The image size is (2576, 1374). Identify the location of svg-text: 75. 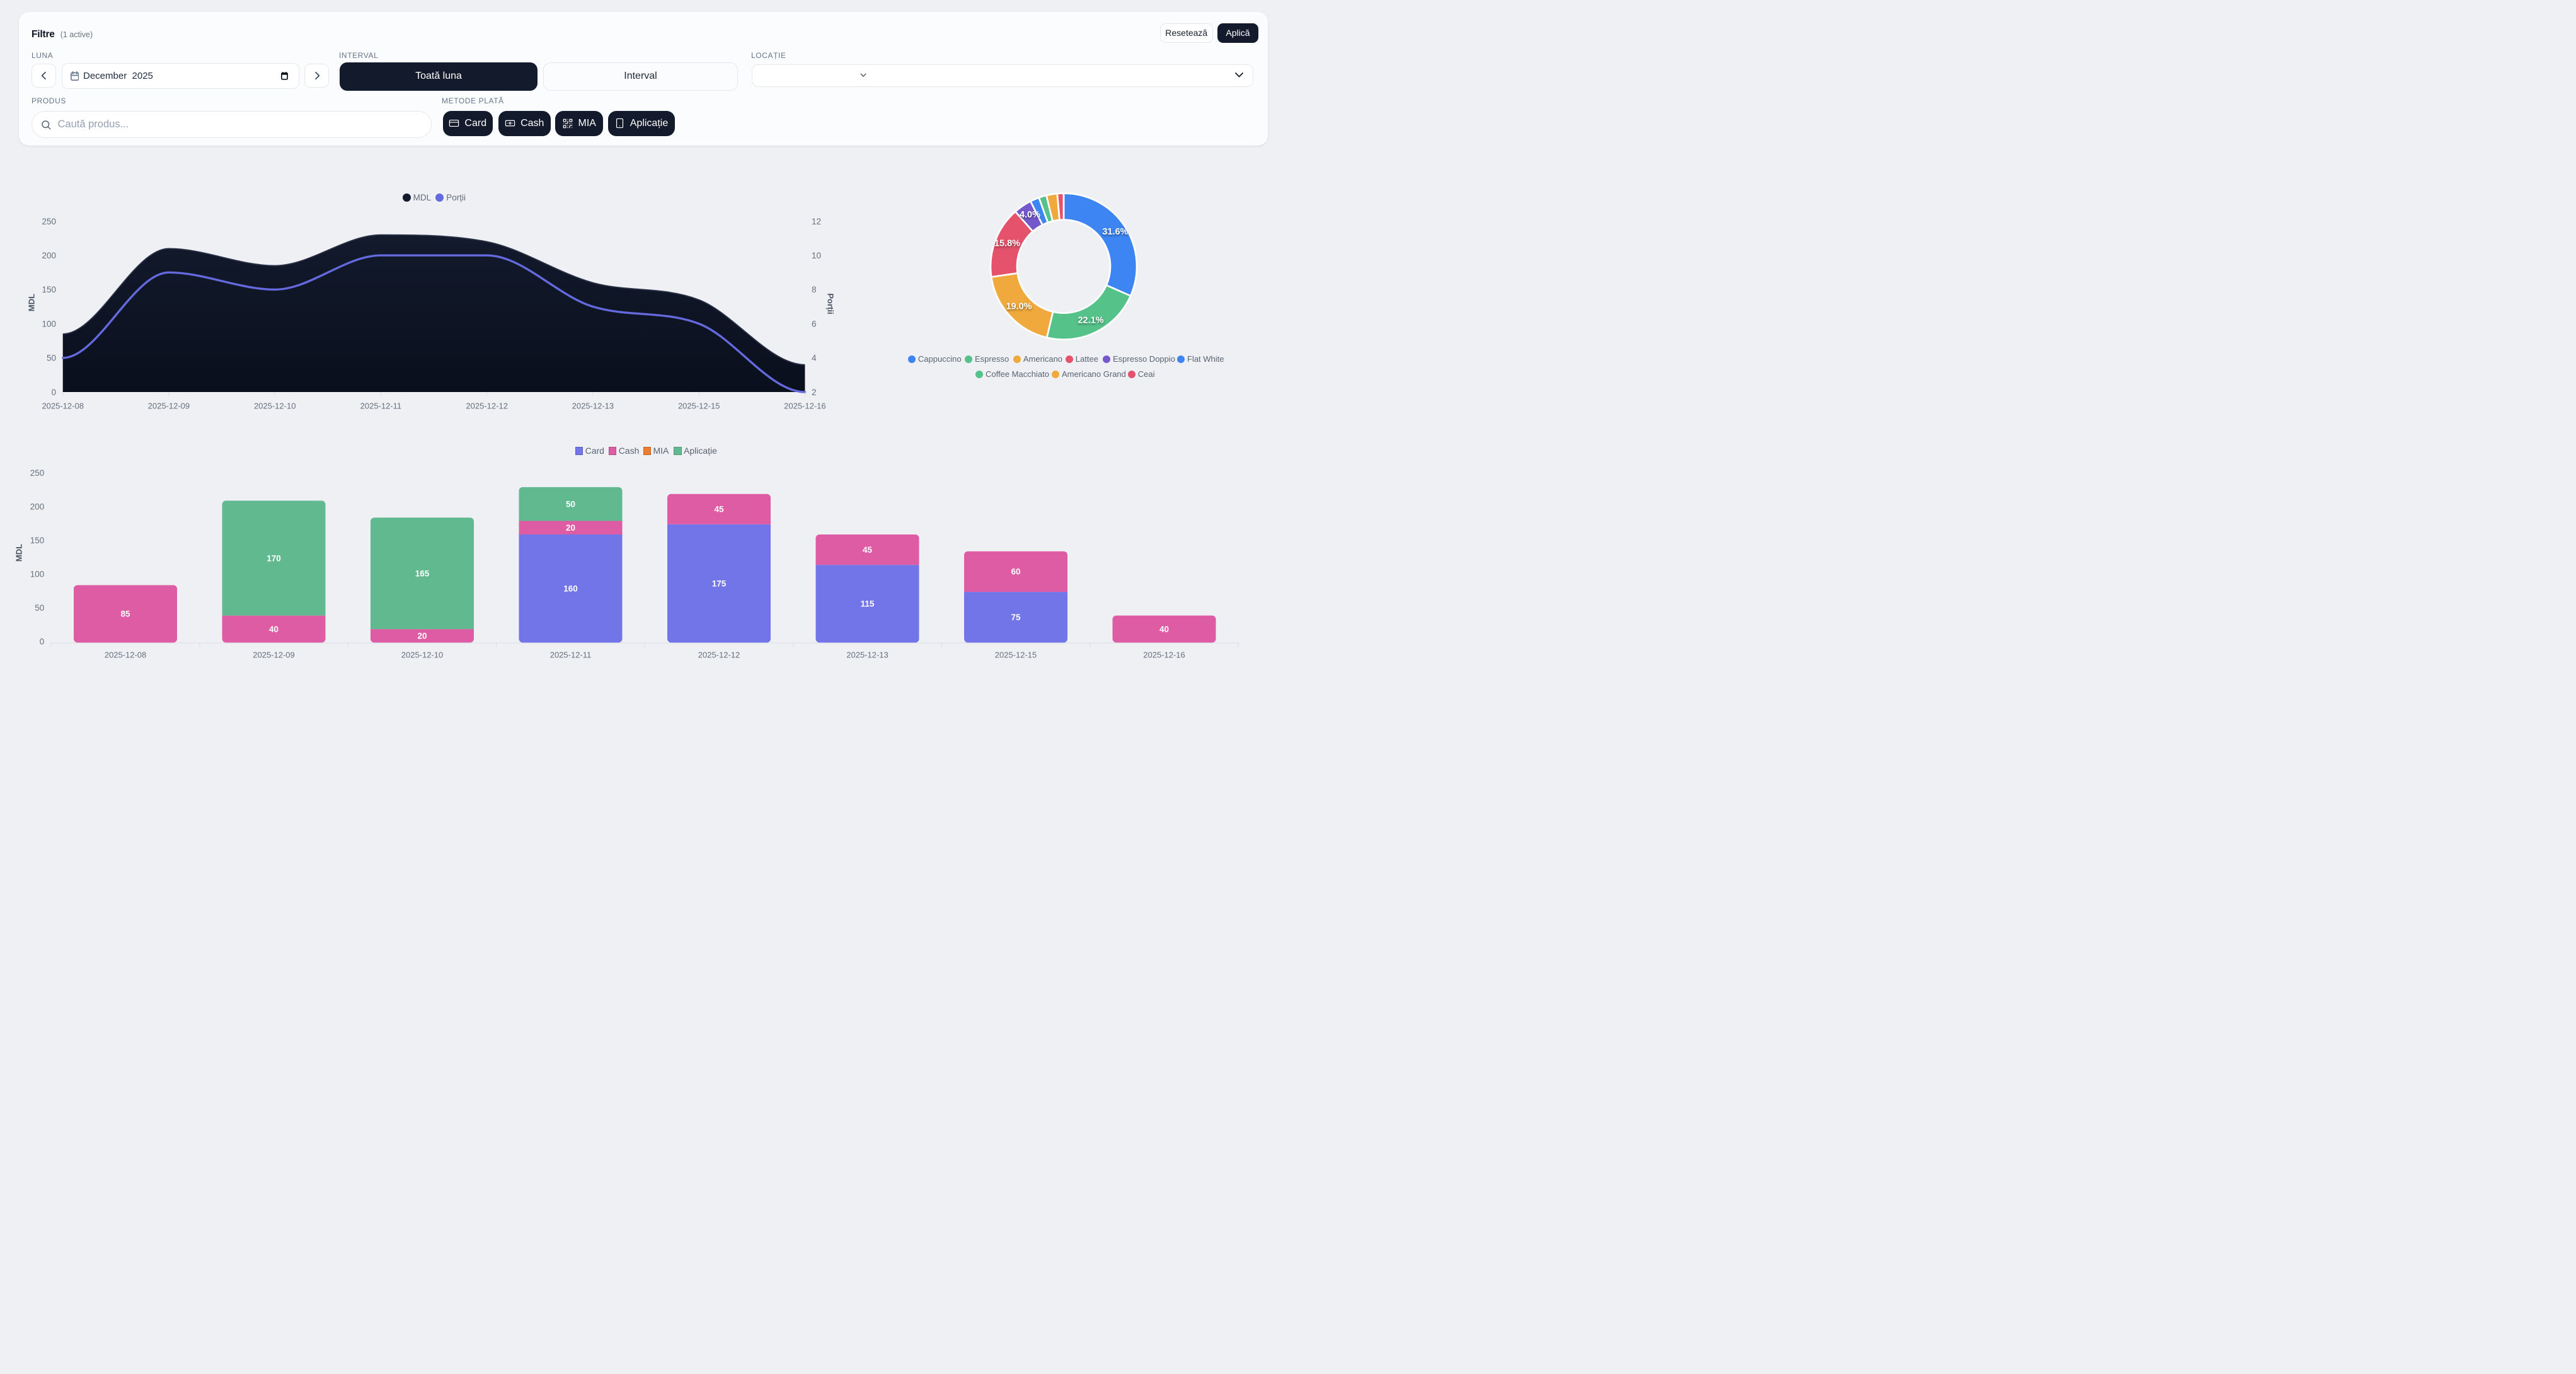
(1016, 617).